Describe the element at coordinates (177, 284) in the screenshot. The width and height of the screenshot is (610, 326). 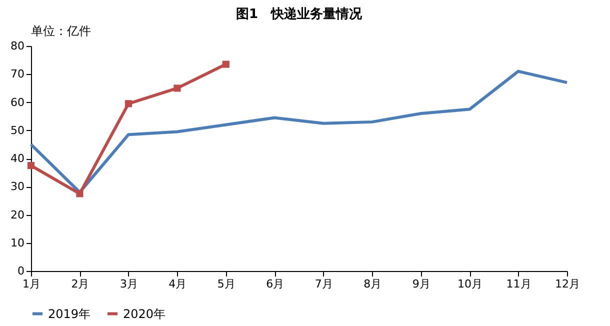
I see `x-tick-label: 4月` at that location.